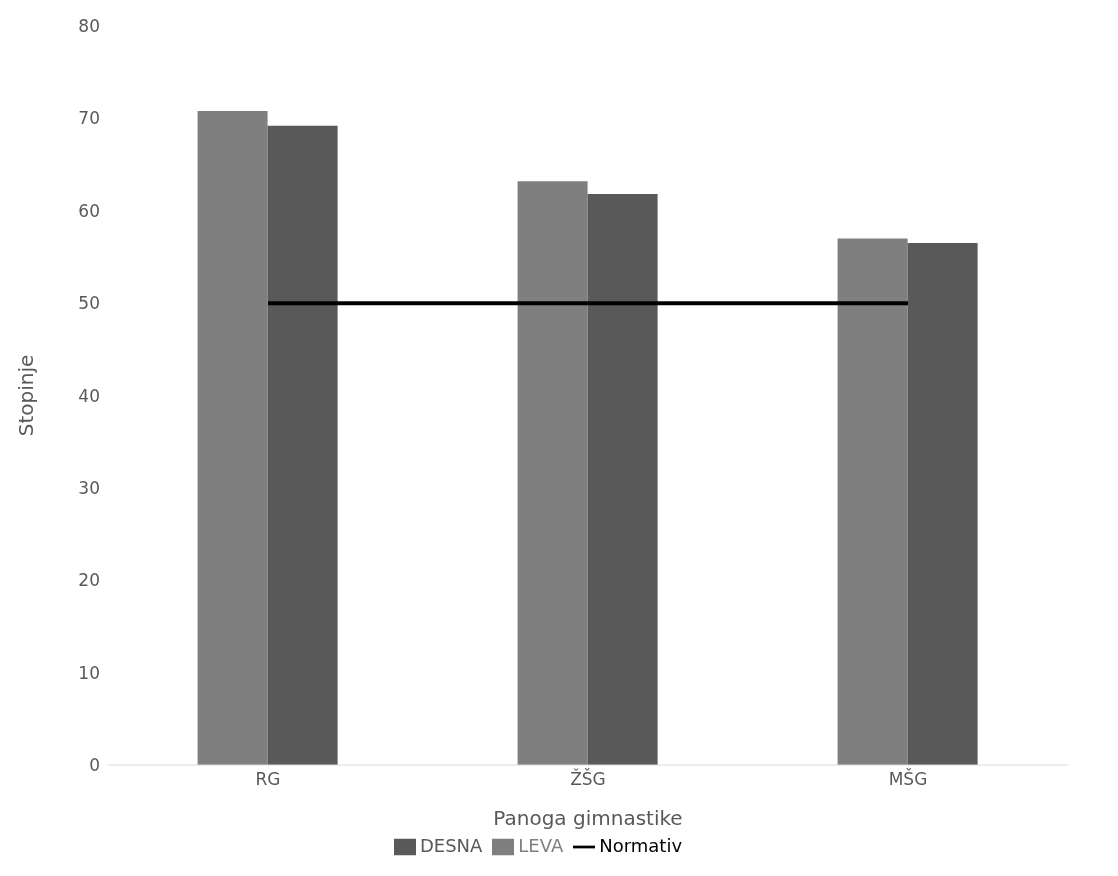 The width and height of the screenshot is (1118, 876). What do you see at coordinates (89, 303) in the screenshot?
I see `y-tick-label: 50` at bounding box center [89, 303].